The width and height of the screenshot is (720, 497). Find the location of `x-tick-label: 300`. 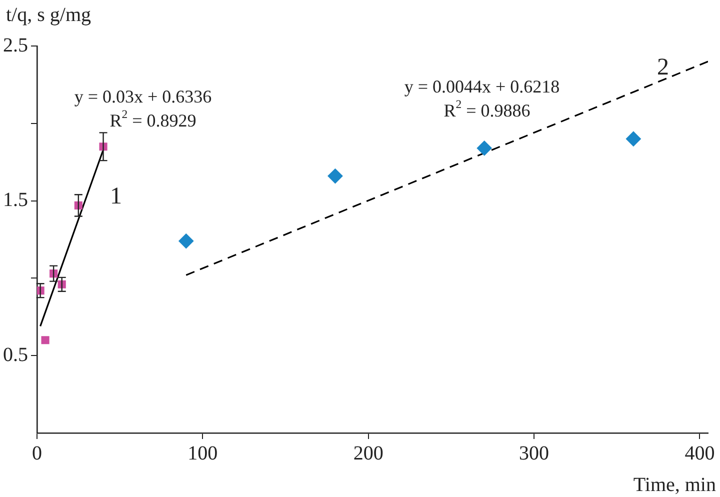

x-tick-label: 300 is located at coordinates (534, 453).